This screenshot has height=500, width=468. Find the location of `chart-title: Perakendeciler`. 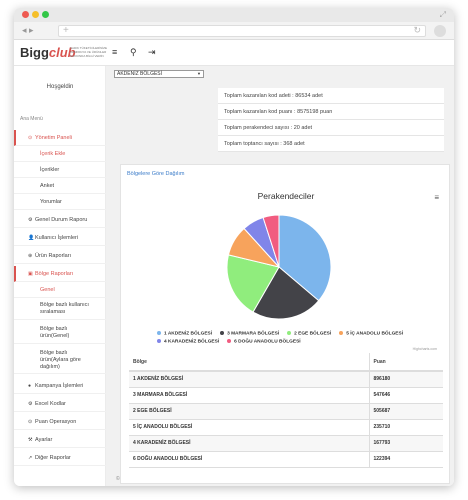

chart-title: Perakendeciler is located at coordinates (286, 196).